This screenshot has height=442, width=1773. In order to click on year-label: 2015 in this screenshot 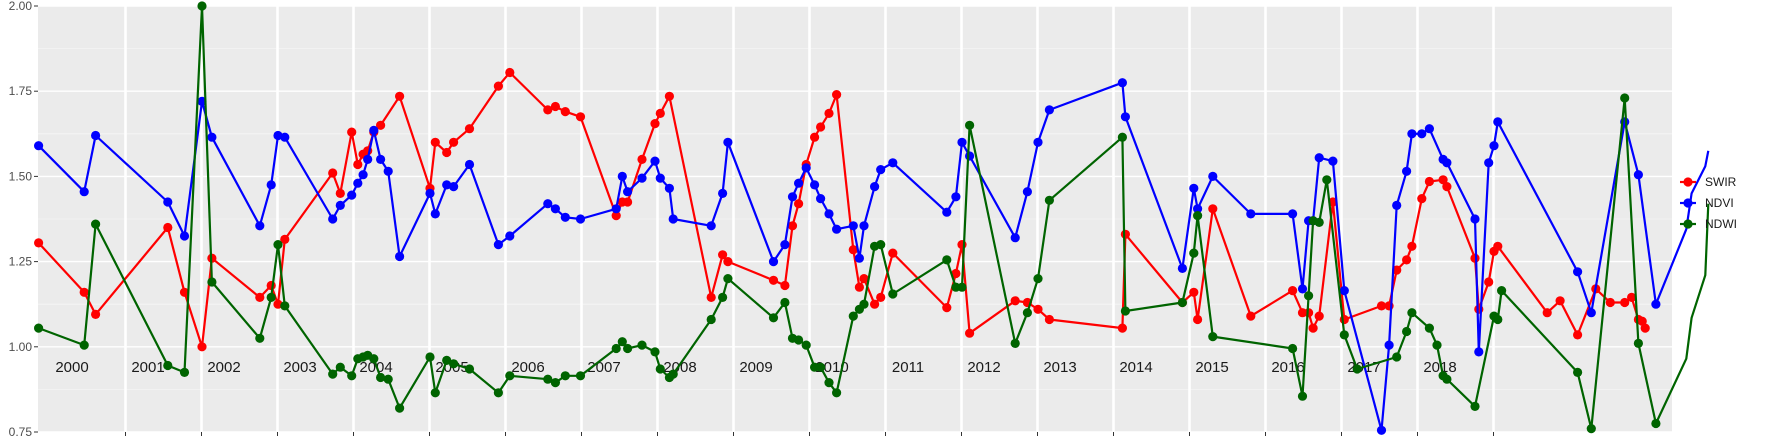, I will do `click(1211, 367)`.